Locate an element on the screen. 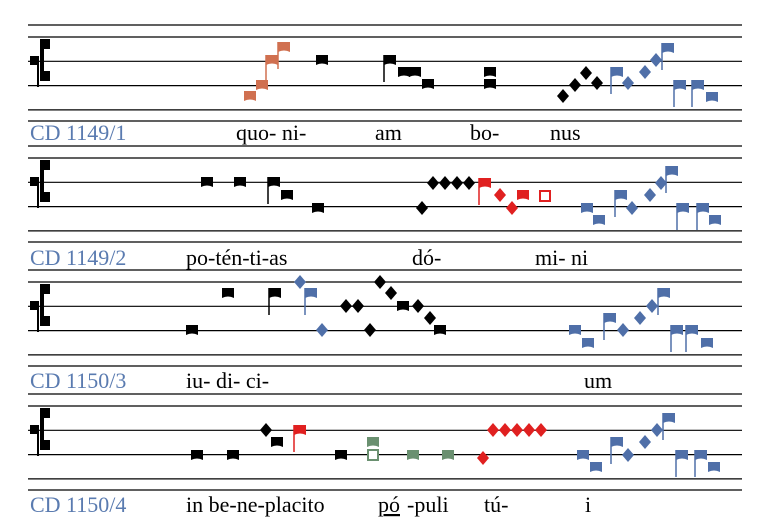  syllable: nus is located at coordinates (565, 132).